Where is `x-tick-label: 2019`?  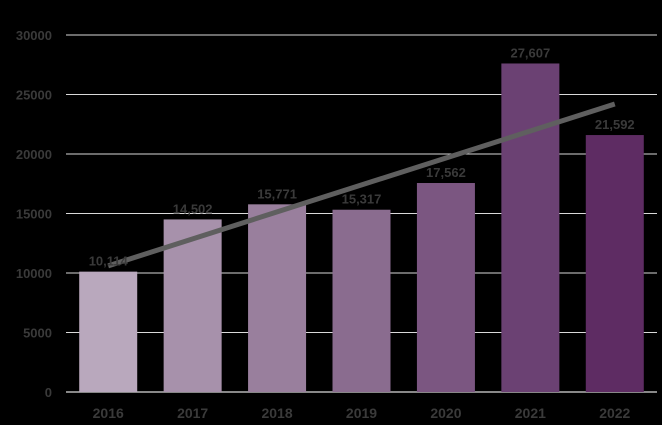
x-tick-label: 2019 is located at coordinates (361, 413).